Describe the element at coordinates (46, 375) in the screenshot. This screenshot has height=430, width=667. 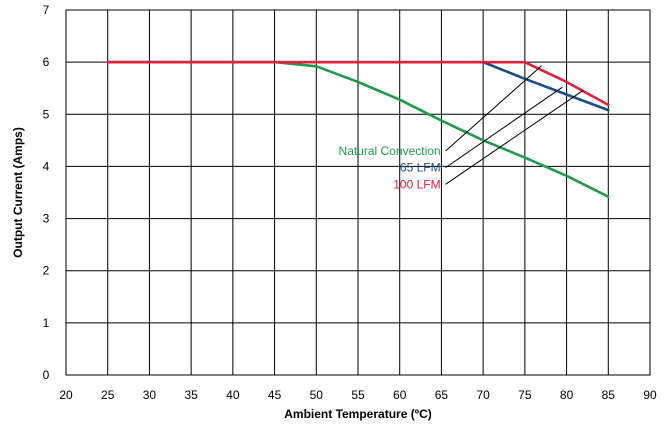
I see `y-tick-label: 0` at that location.